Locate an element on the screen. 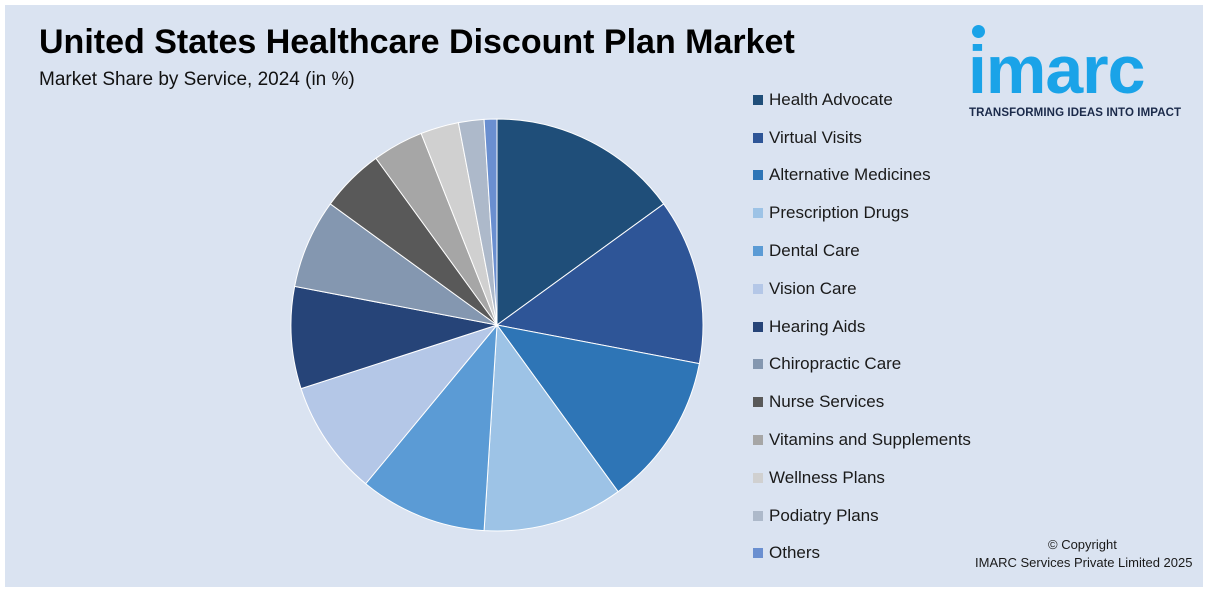 This screenshot has width=1208, height=594. legend-label: Prescription Drugs is located at coordinates (839, 213).